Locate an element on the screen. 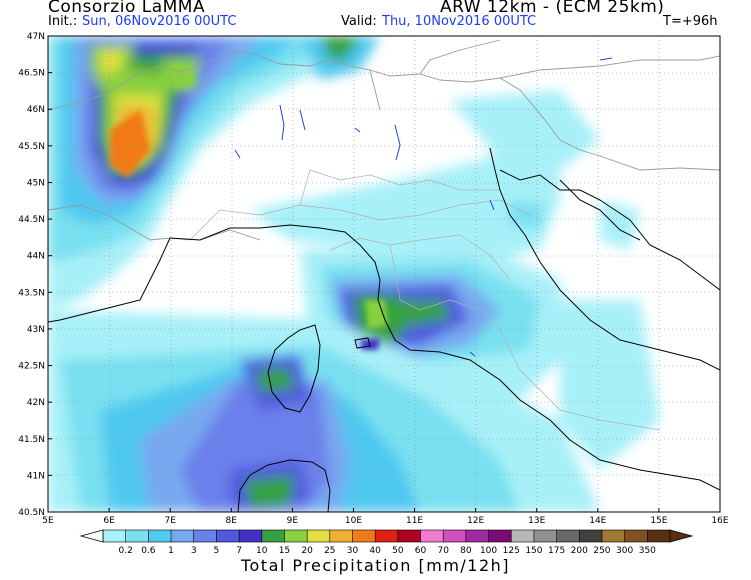 This screenshot has height=580, width=751. colorbar-label: 5 is located at coordinates (217, 551).